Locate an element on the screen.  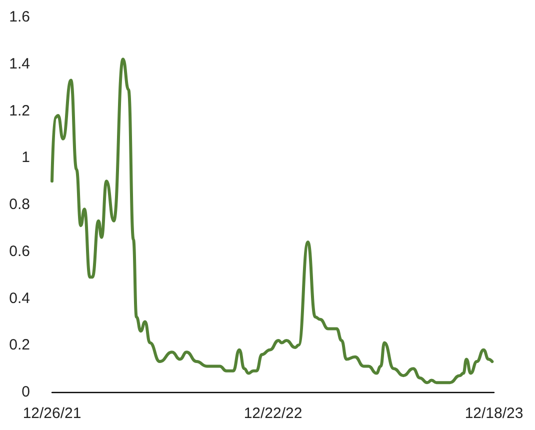
y-tick-label: 0.8 is located at coordinates (19, 204).